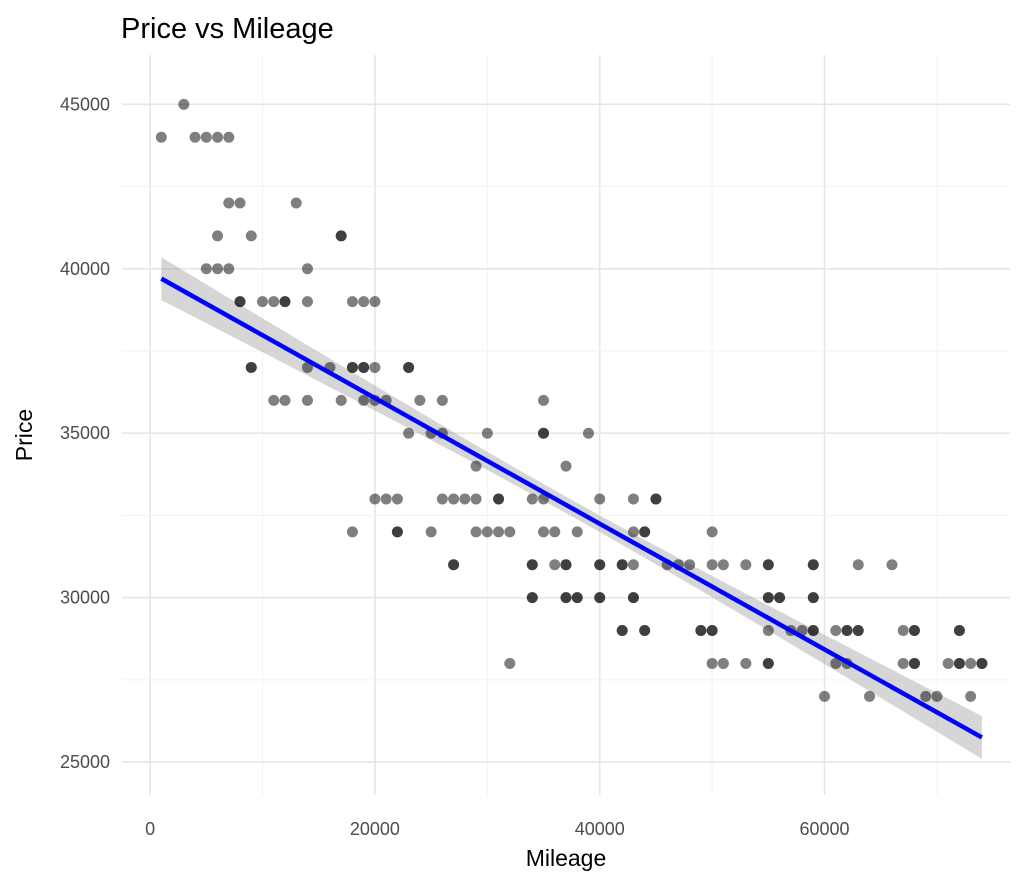  What do you see at coordinates (85, 433) in the screenshot?
I see `y-tick-label: 35000` at bounding box center [85, 433].